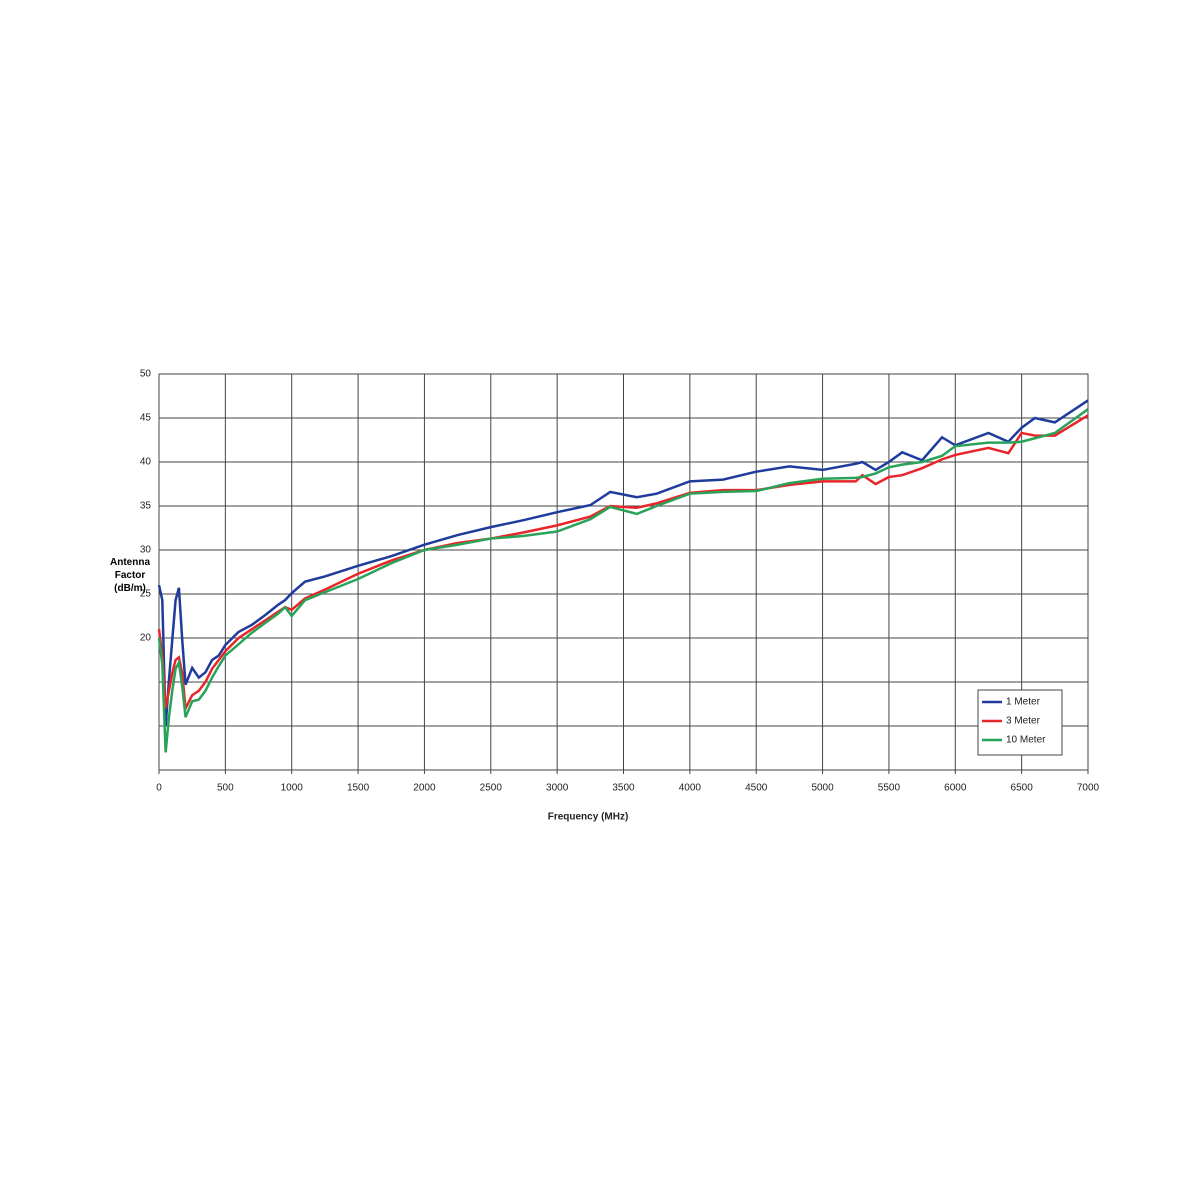 This screenshot has height=1200, width=1200. Describe the element at coordinates (146, 638) in the screenshot. I see `y-tick-label: 20` at that location.